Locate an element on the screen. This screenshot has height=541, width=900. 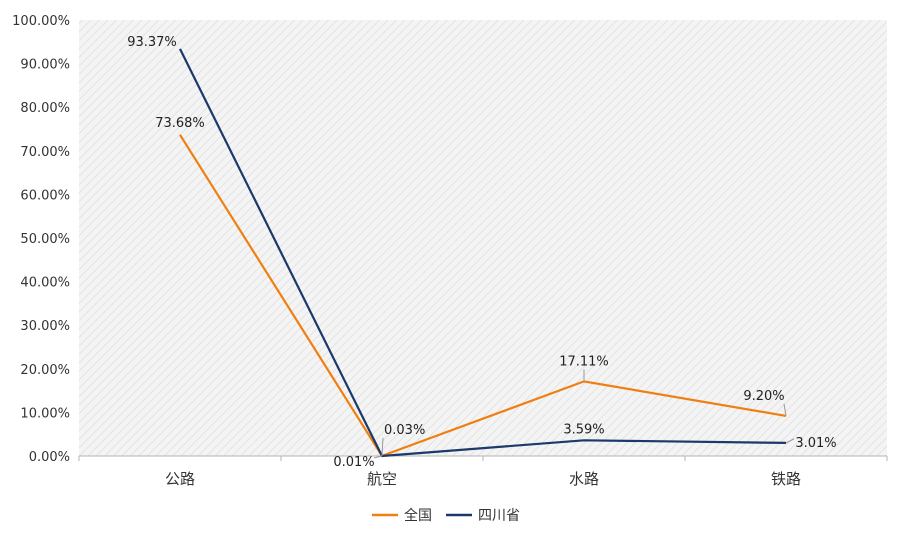
x-tick-label: 航空 is located at coordinates (382, 479).